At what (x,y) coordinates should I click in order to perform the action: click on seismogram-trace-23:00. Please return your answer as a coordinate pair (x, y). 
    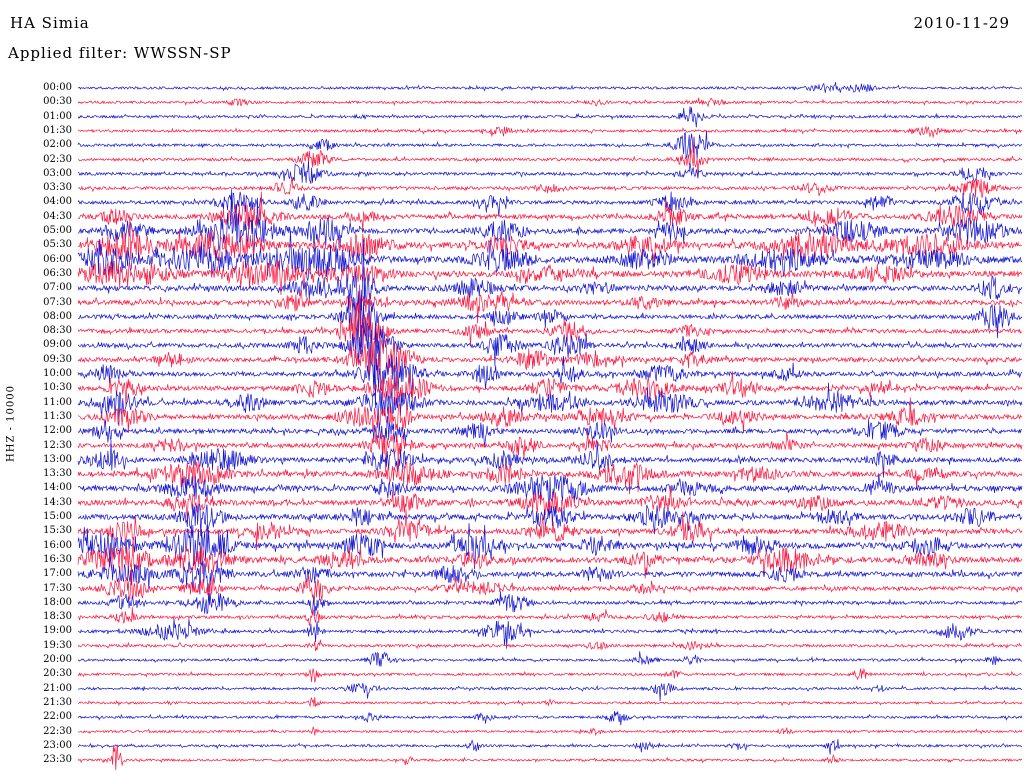
    Looking at the image, I should click on (550, 747).